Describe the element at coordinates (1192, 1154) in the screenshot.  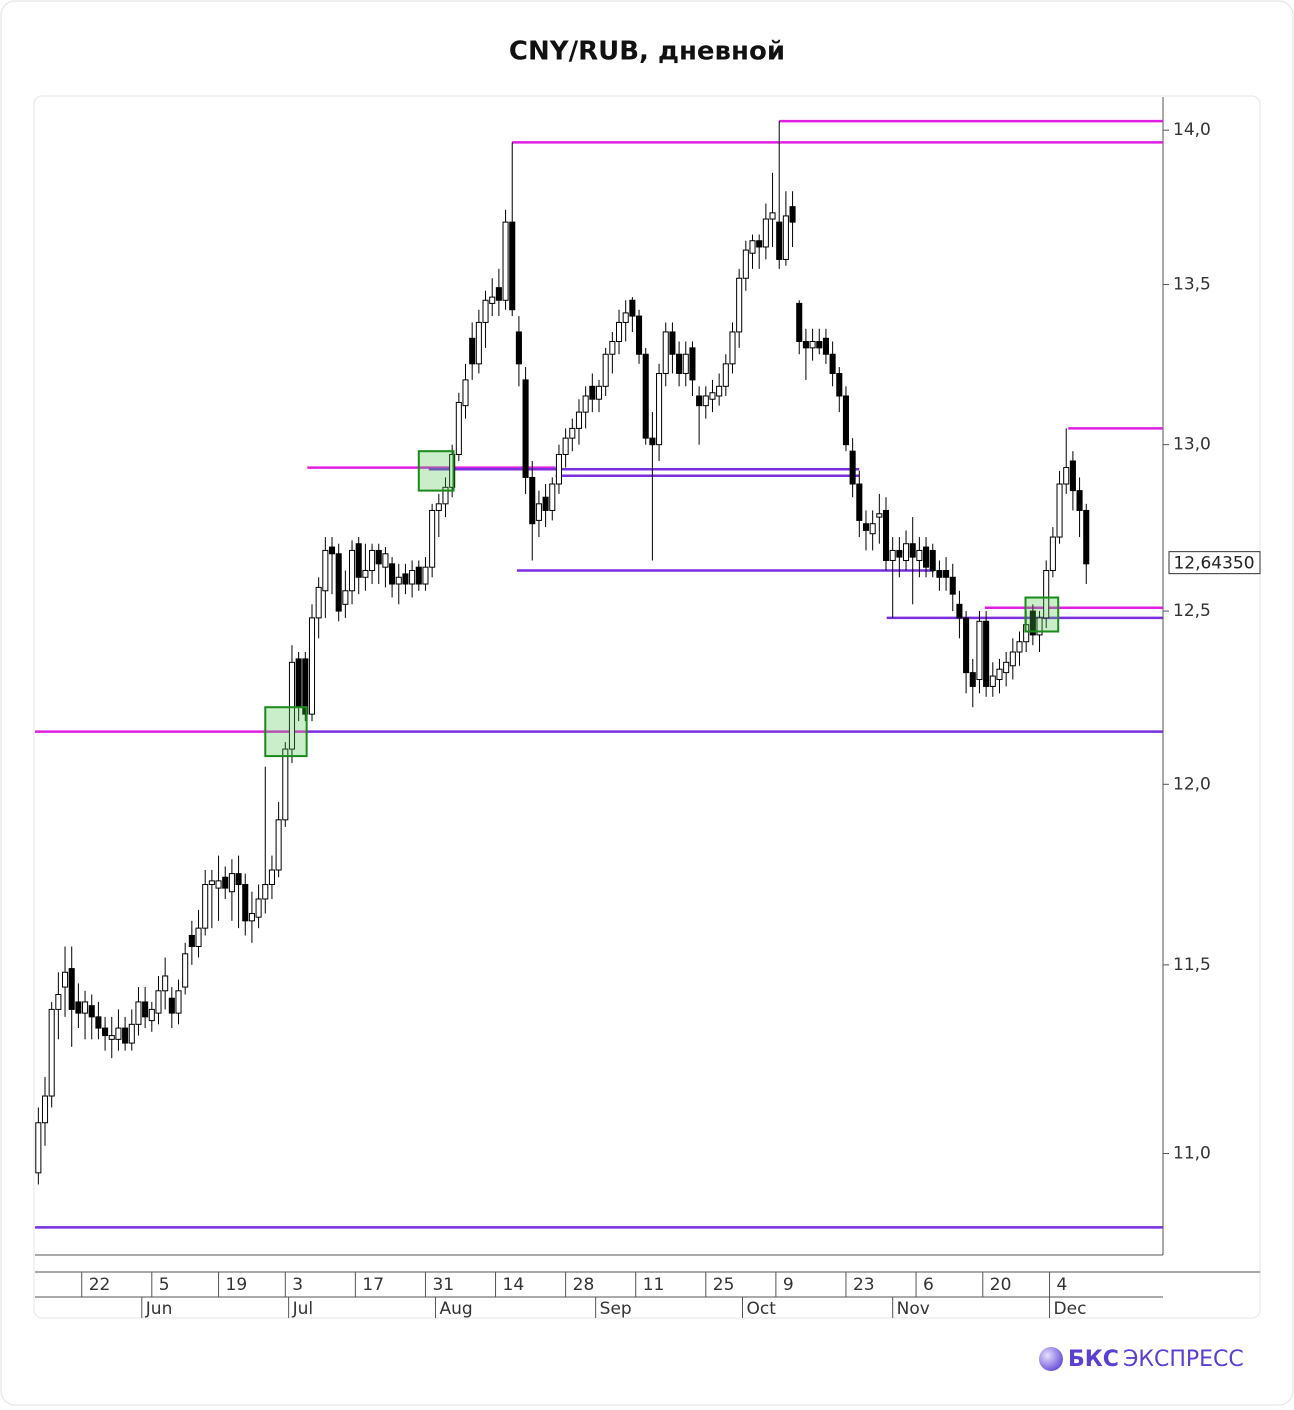
I see `y-tick-label: 11,0` at that location.